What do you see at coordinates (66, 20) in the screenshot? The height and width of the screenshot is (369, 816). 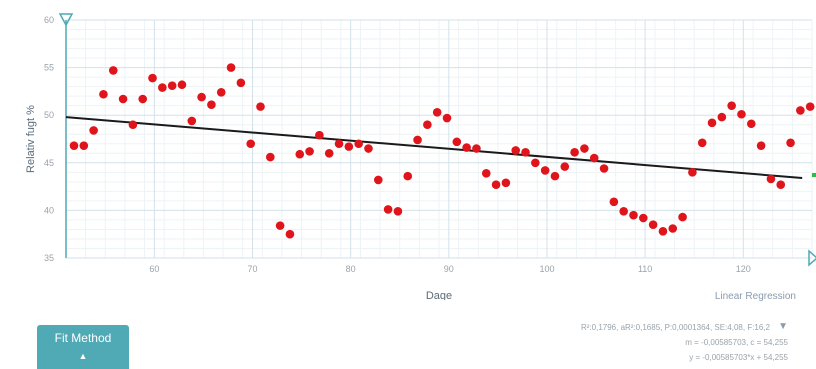 I see `top-range-handle-icon` at bounding box center [66, 20].